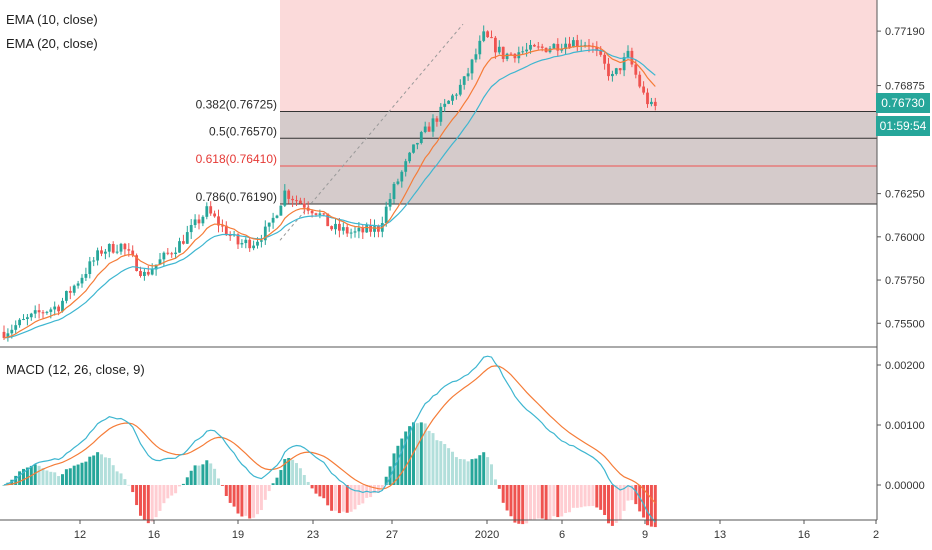 This screenshot has width=932, height=550. I want to click on time-tick-label: 12, so click(80, 535).